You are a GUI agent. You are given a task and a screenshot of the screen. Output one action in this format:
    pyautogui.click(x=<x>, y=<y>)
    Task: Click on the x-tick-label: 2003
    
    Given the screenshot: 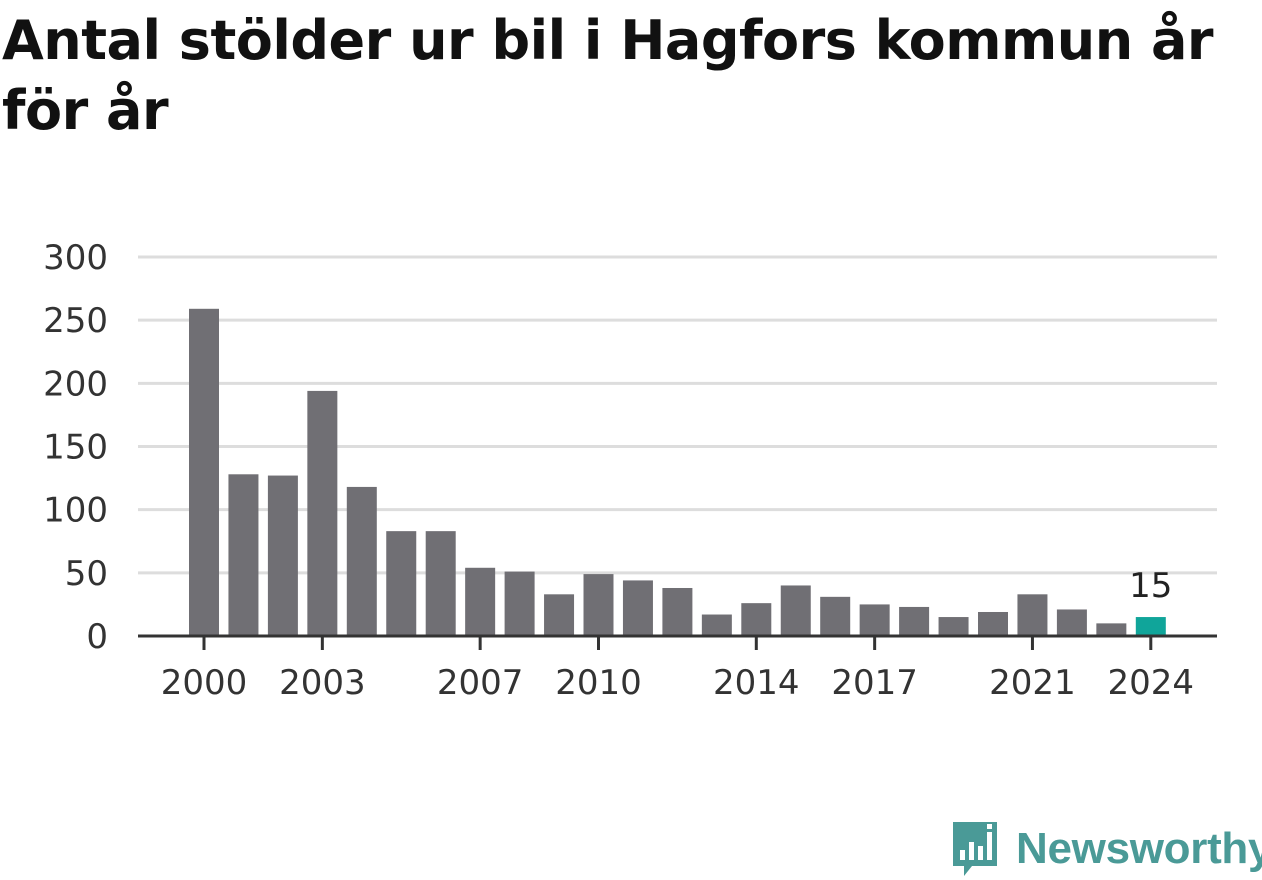 What is the action you would take?
    pyautogui.click(x=322, y=683)
    